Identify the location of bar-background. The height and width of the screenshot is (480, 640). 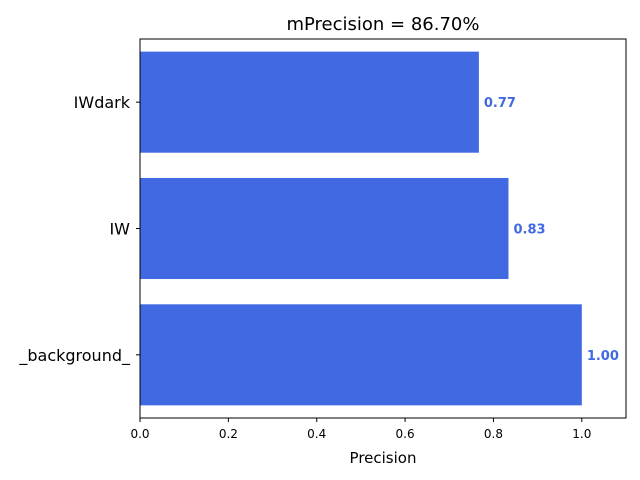
(361, 355).